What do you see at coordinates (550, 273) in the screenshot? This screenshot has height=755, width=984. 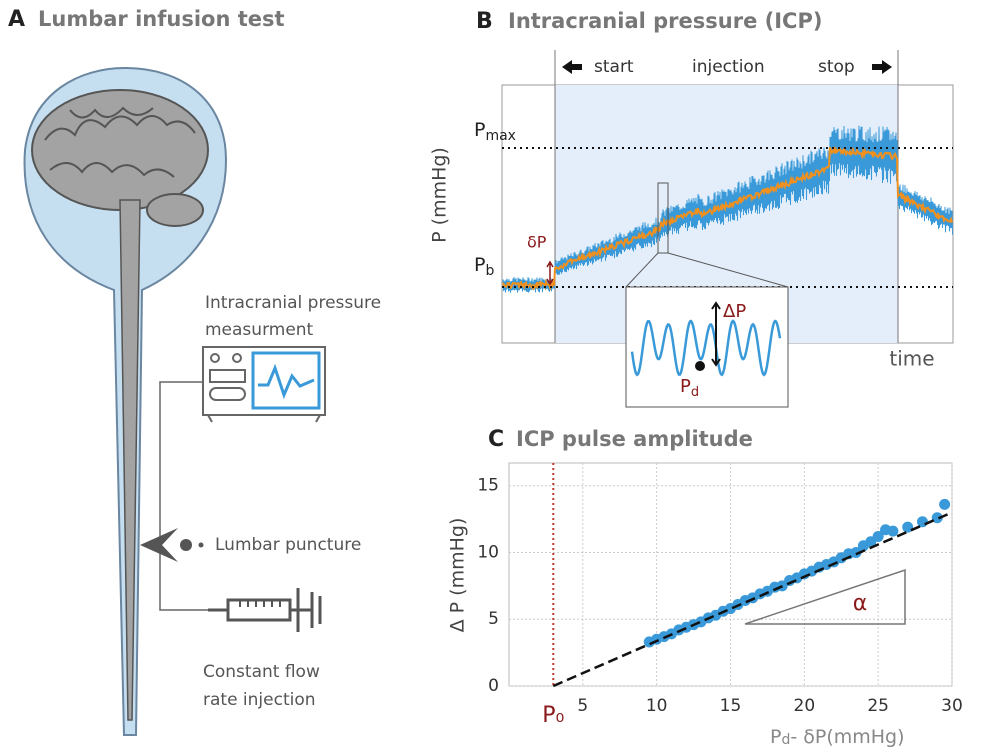 I see `dp-arrow` at bounding box center [550, 273].